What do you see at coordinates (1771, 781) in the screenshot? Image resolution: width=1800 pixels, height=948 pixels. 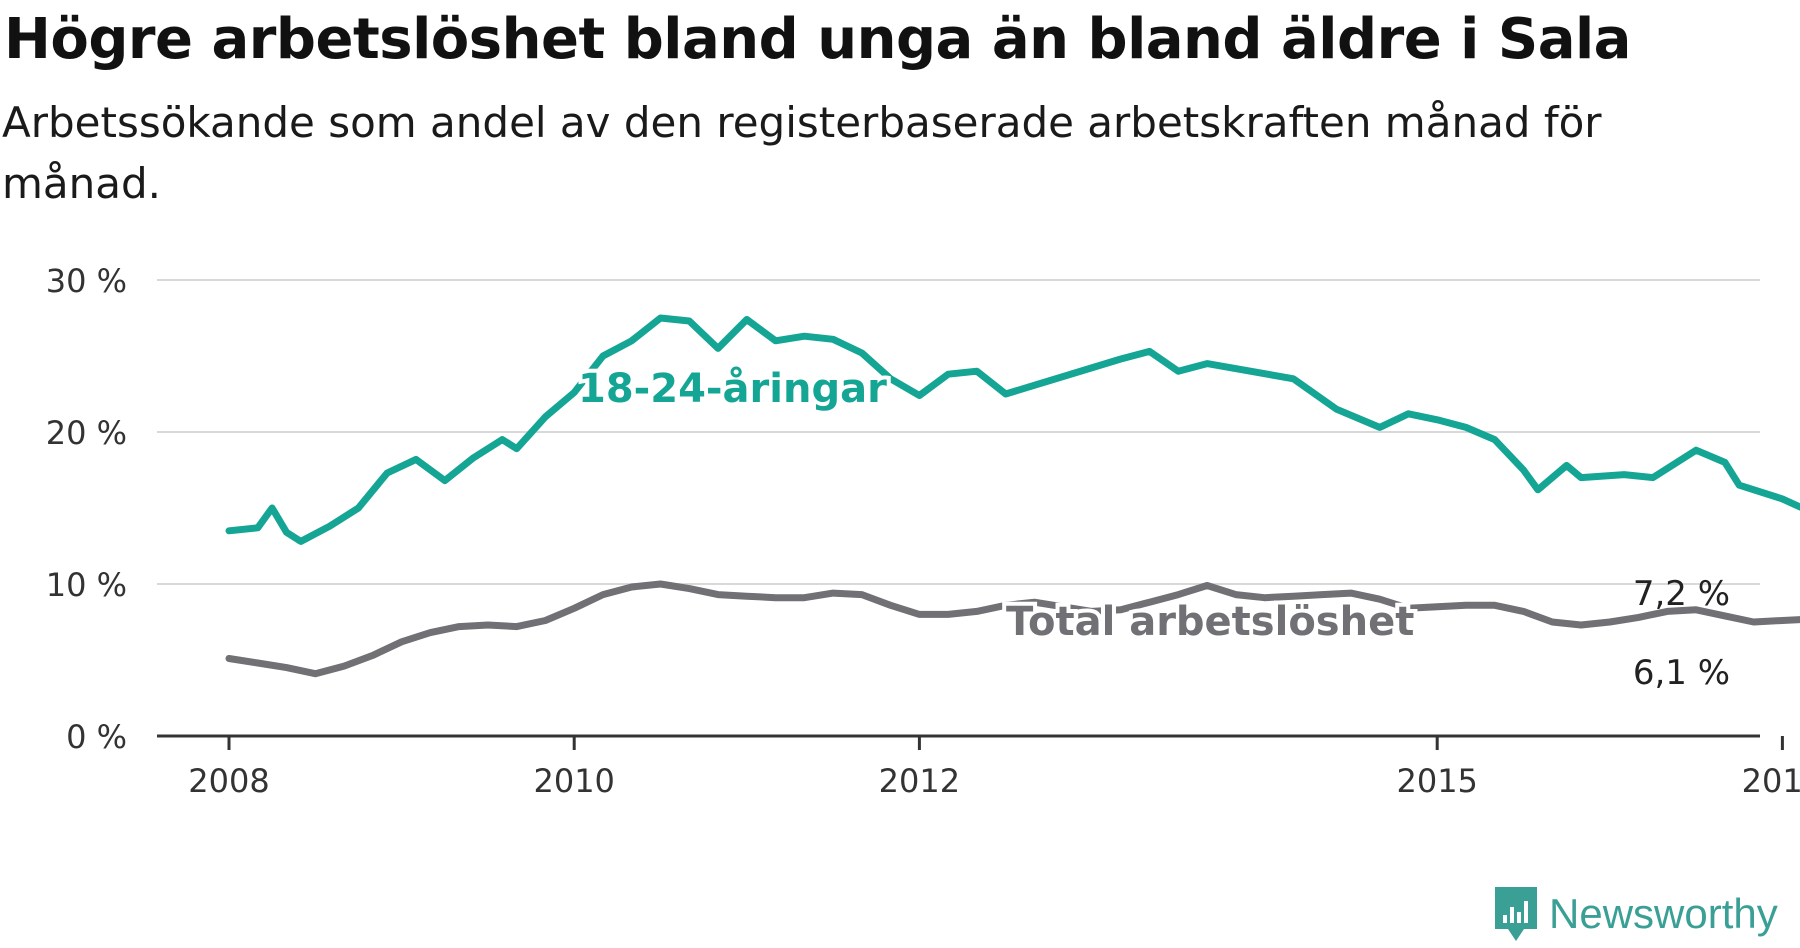 I see `x-tick-label: 2017` at bounding box center [1771, 781].